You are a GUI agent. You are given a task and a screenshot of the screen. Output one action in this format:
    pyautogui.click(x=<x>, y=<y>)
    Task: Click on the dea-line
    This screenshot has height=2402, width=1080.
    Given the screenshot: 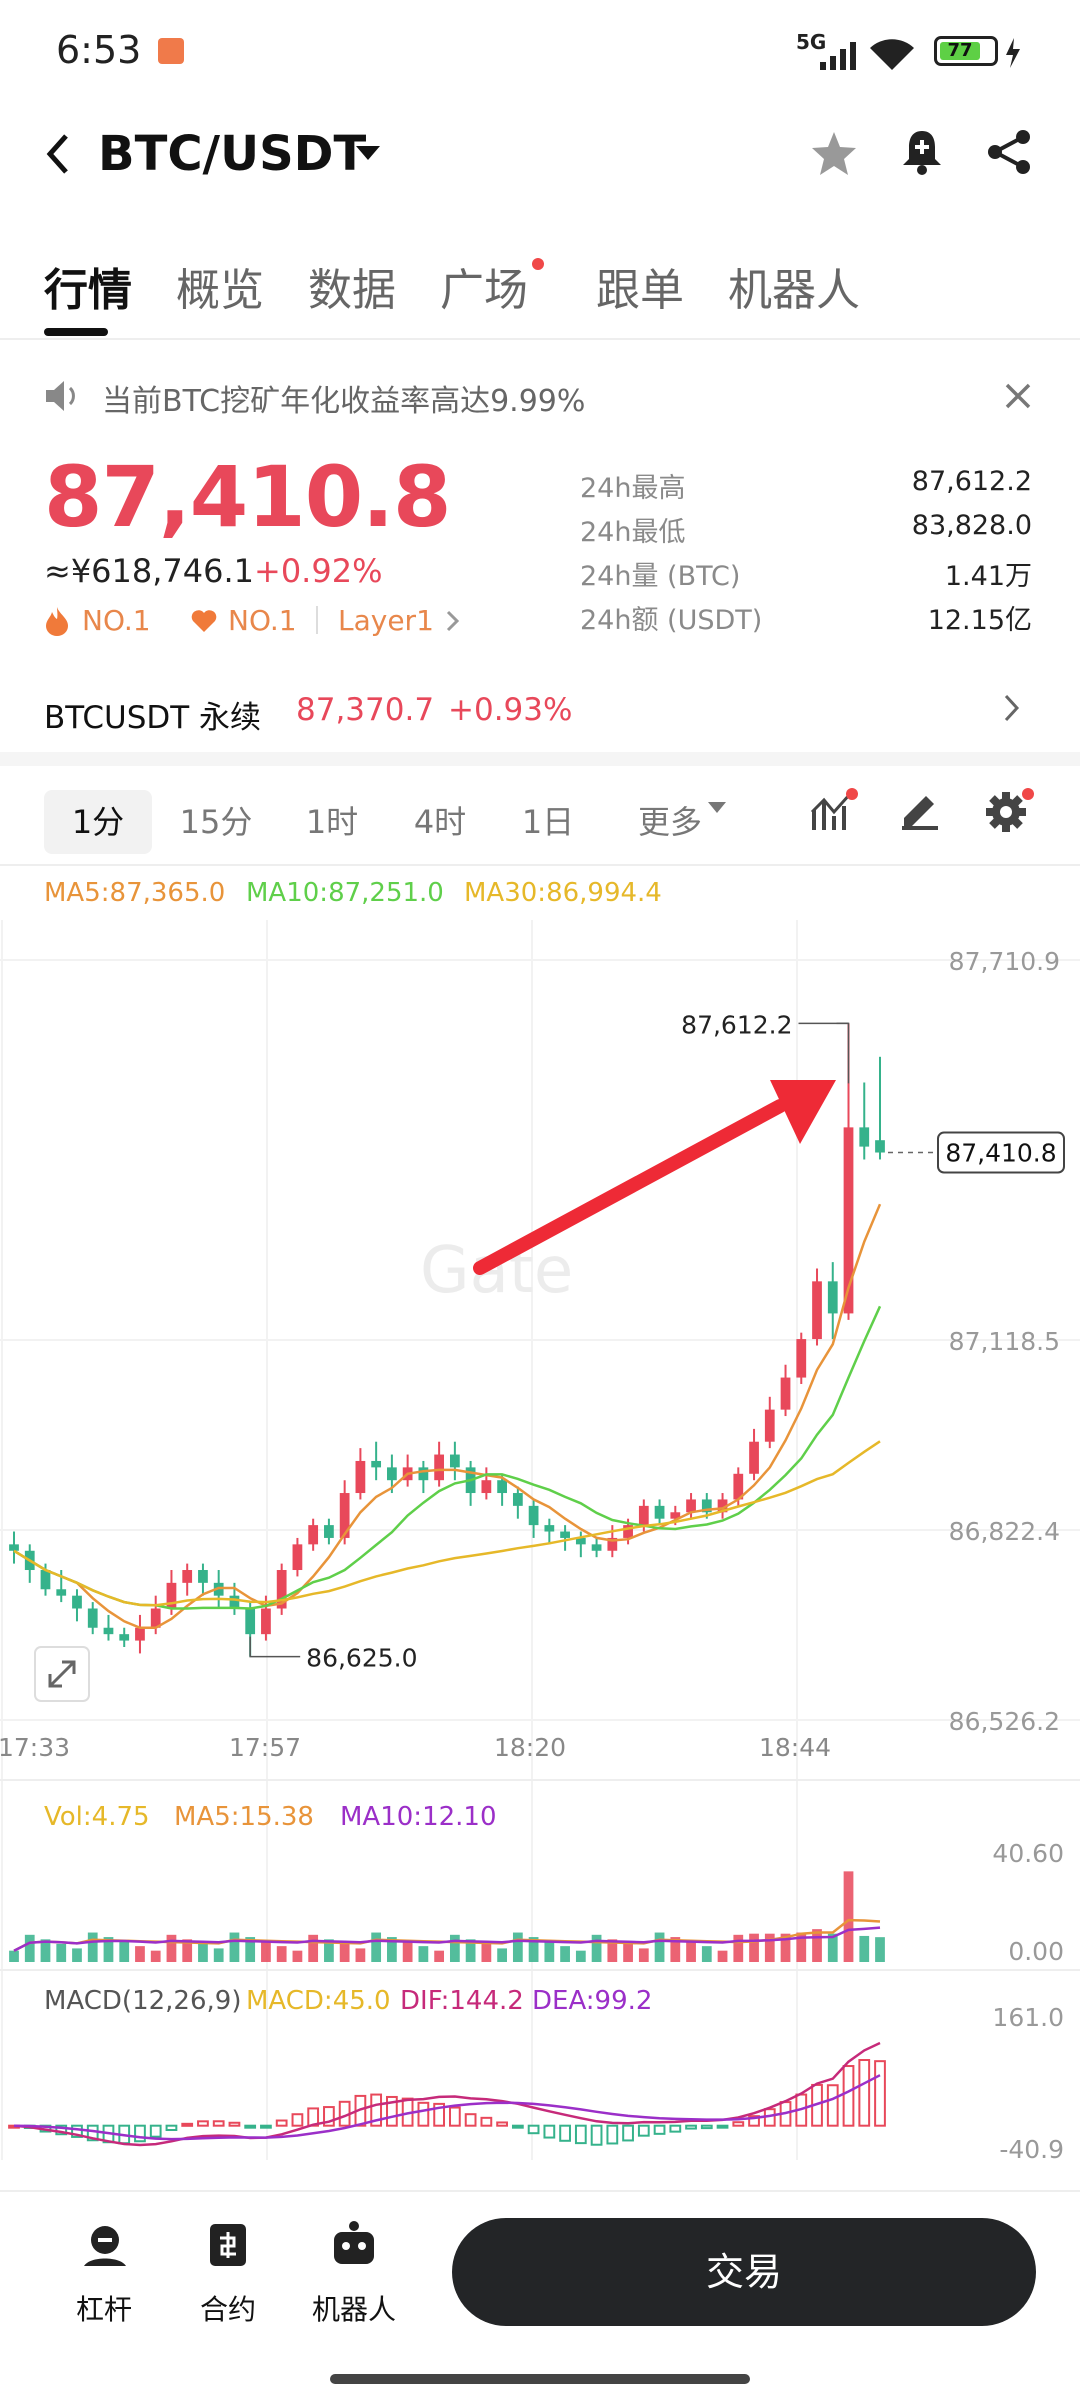 What is the action you would take?
    pyautogui.click(x=447, y=2107)
    